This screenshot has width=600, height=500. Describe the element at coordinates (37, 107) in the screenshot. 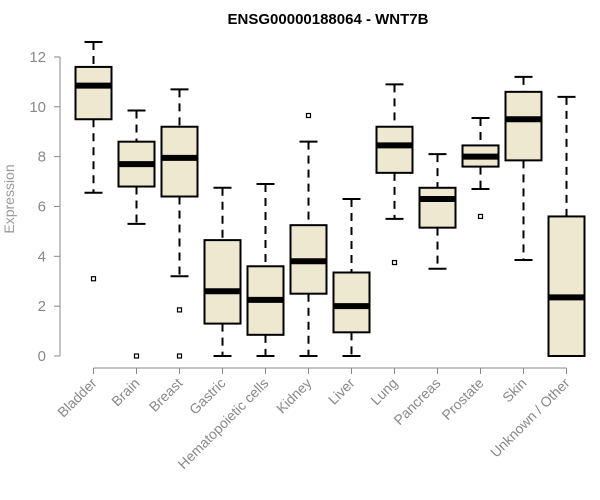

I see `y-tick-label: 10` at that location.